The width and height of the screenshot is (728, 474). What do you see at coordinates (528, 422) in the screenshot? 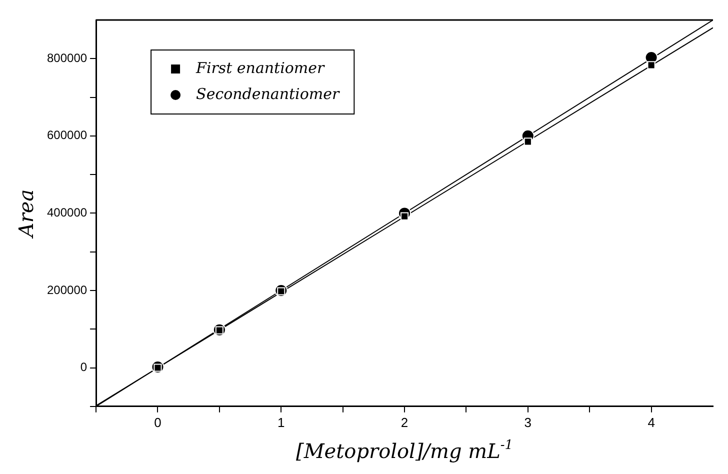
I see `x-tick-label: 3` at bounding box center [528, 422].